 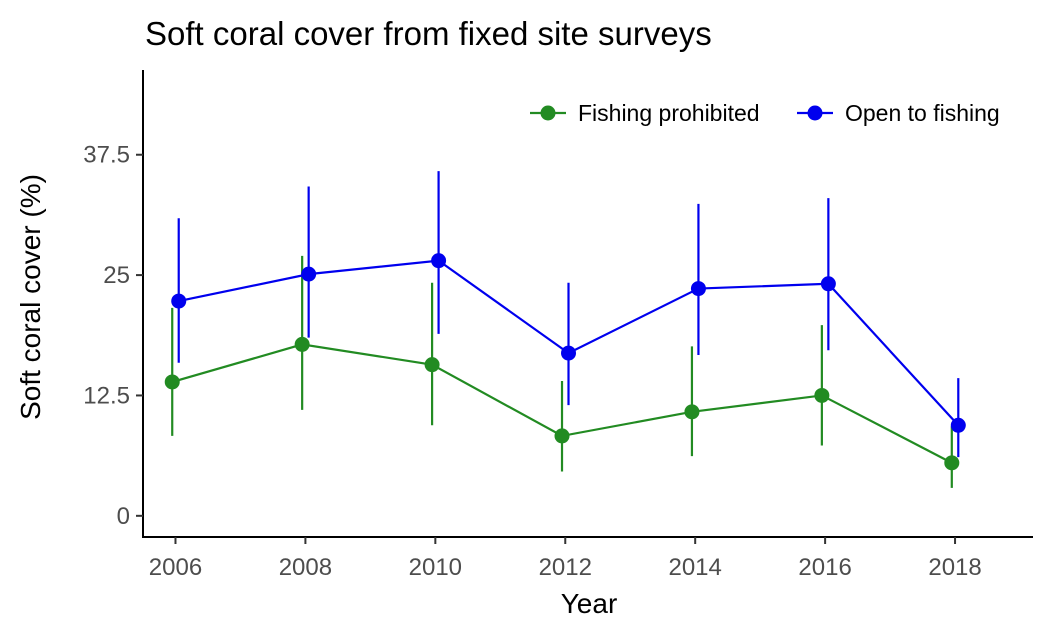 I want to click on y-tick-label: 25, so click(x=116, y=275).